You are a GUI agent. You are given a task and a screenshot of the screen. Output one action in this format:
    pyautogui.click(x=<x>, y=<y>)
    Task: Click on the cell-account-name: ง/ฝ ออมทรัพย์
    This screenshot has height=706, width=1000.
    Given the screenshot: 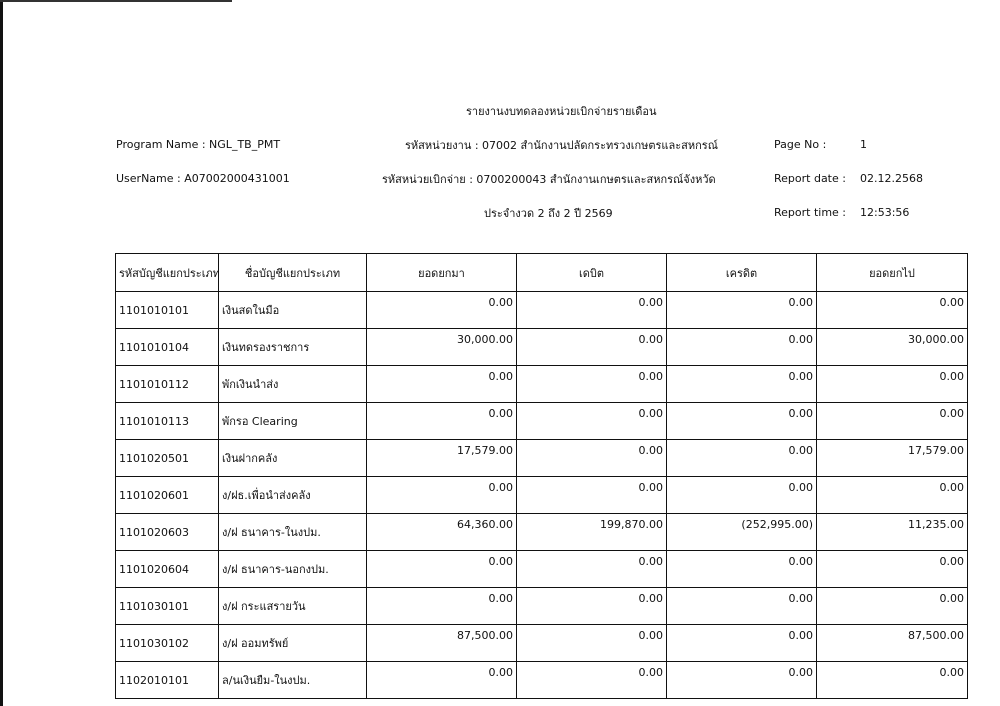 What is the action you would take?
    pyautogui.click(x=292, y=643)
    